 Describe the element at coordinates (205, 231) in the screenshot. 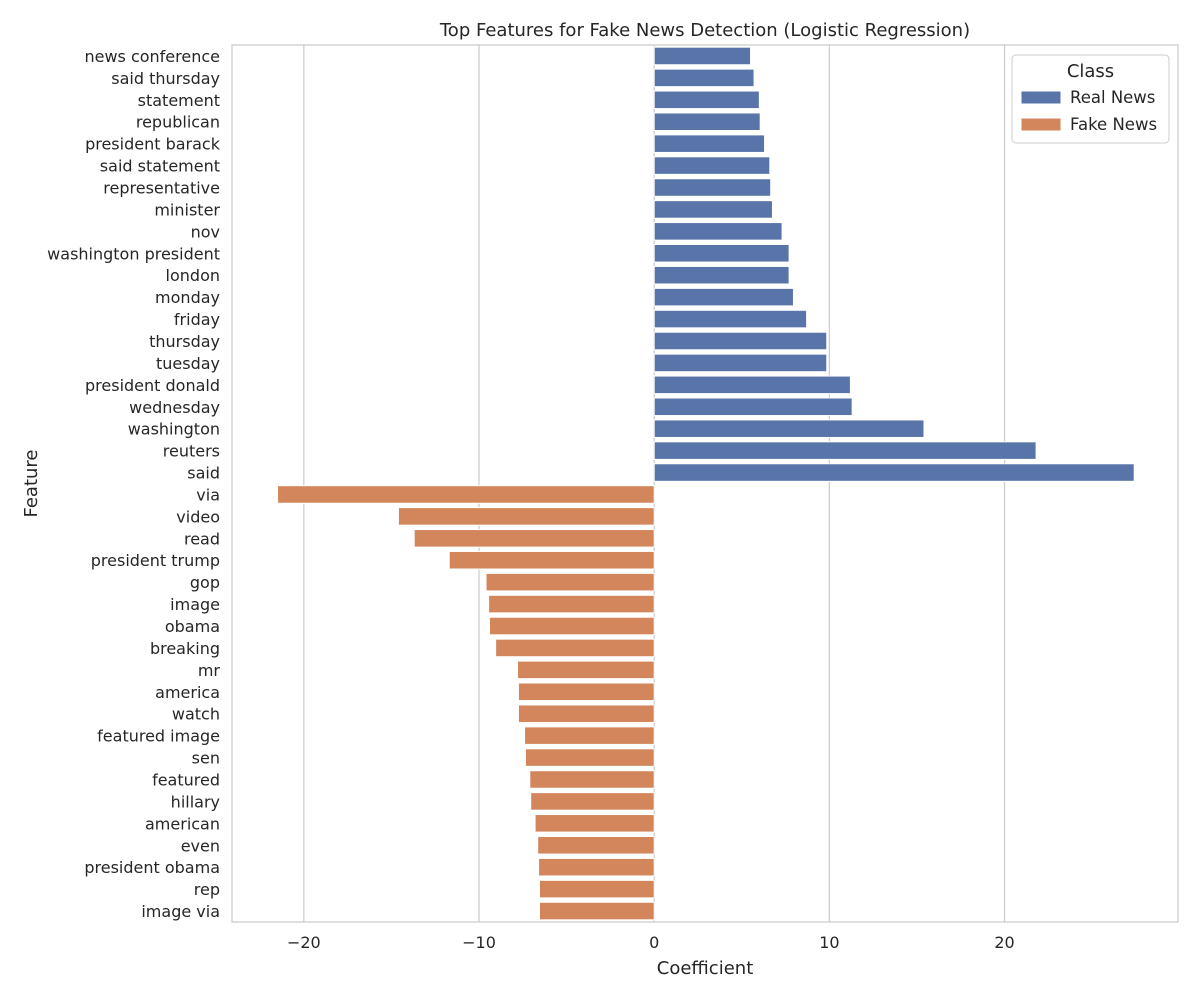

I see `y-tick-label: nov` at that location.